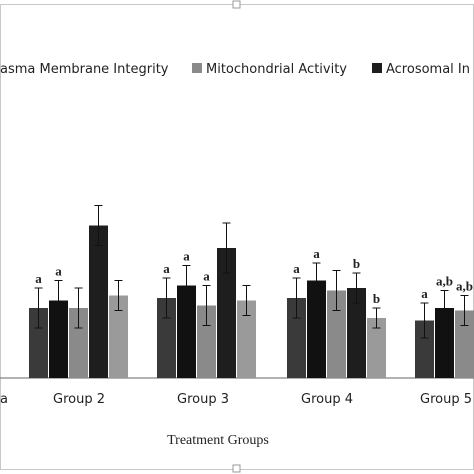 Image resolution: width=474 pixels, height=474 pixels. I want to click on x-tick-label-5: Group 5, so click(446, 399).